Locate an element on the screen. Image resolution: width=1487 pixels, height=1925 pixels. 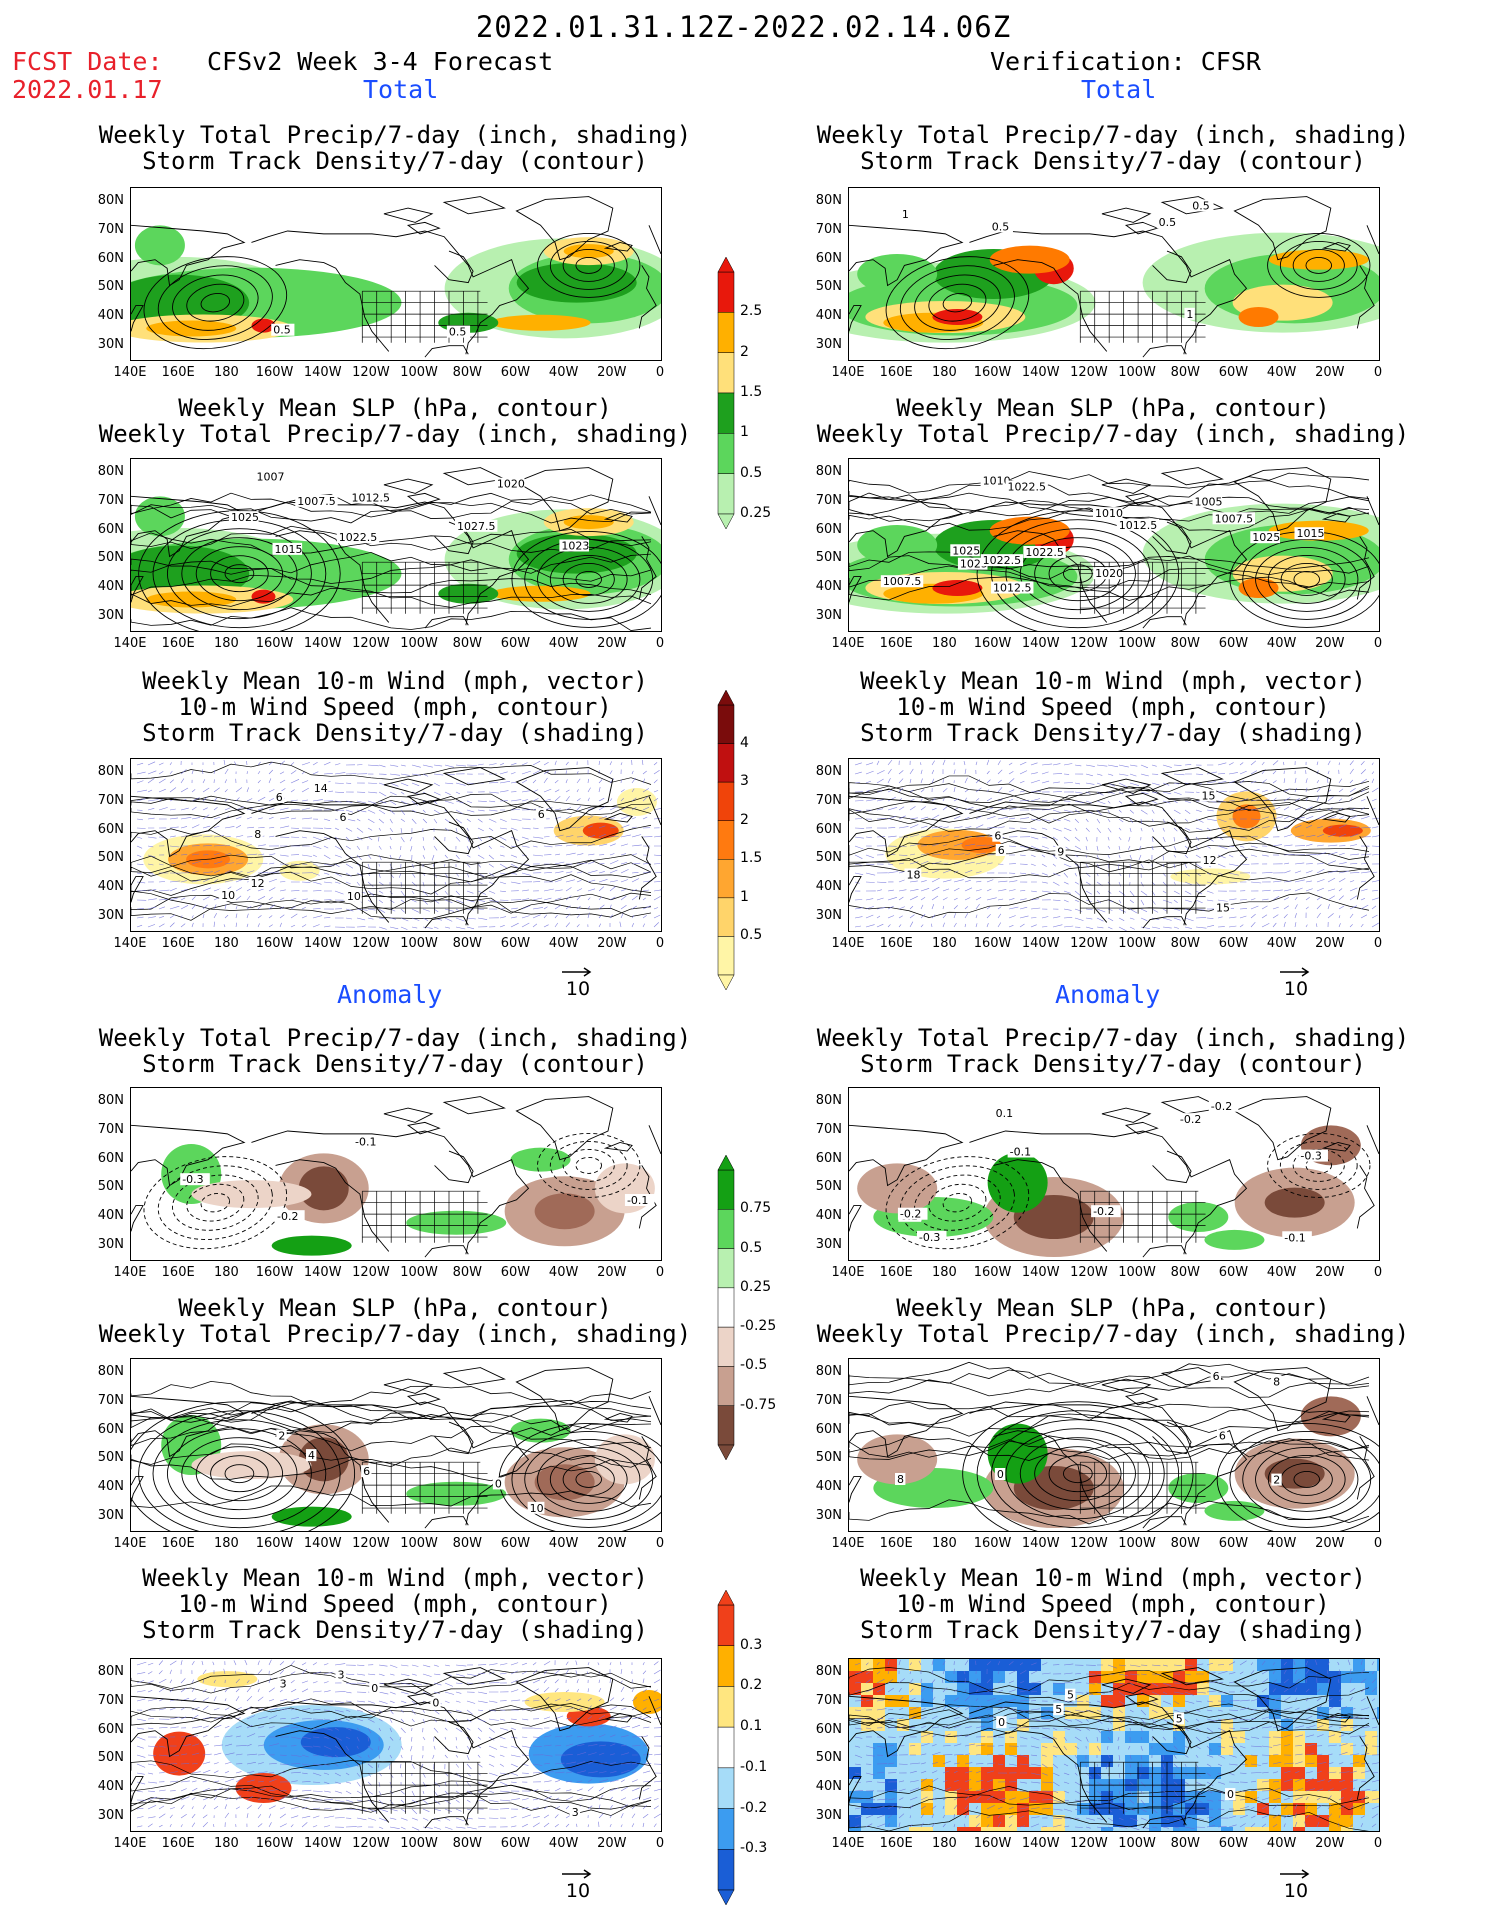
panel-title-4-R-1: Storm Track Density/7-day (contour) is located at coordinates (1113, 1064).